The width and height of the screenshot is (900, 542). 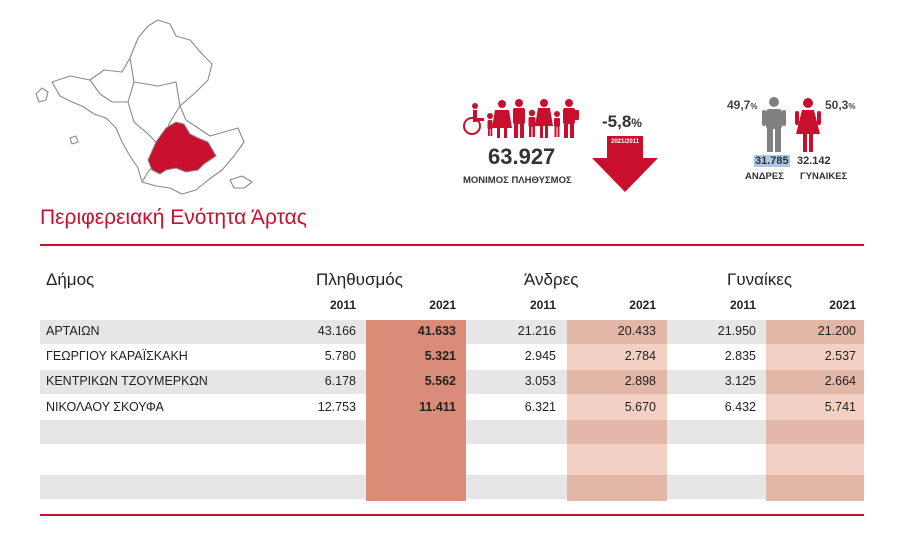 What do you see at coordinates (540, 407) in the screenshot?
I see `men2011-cell: 6.321` at bounding box center [540, 407].